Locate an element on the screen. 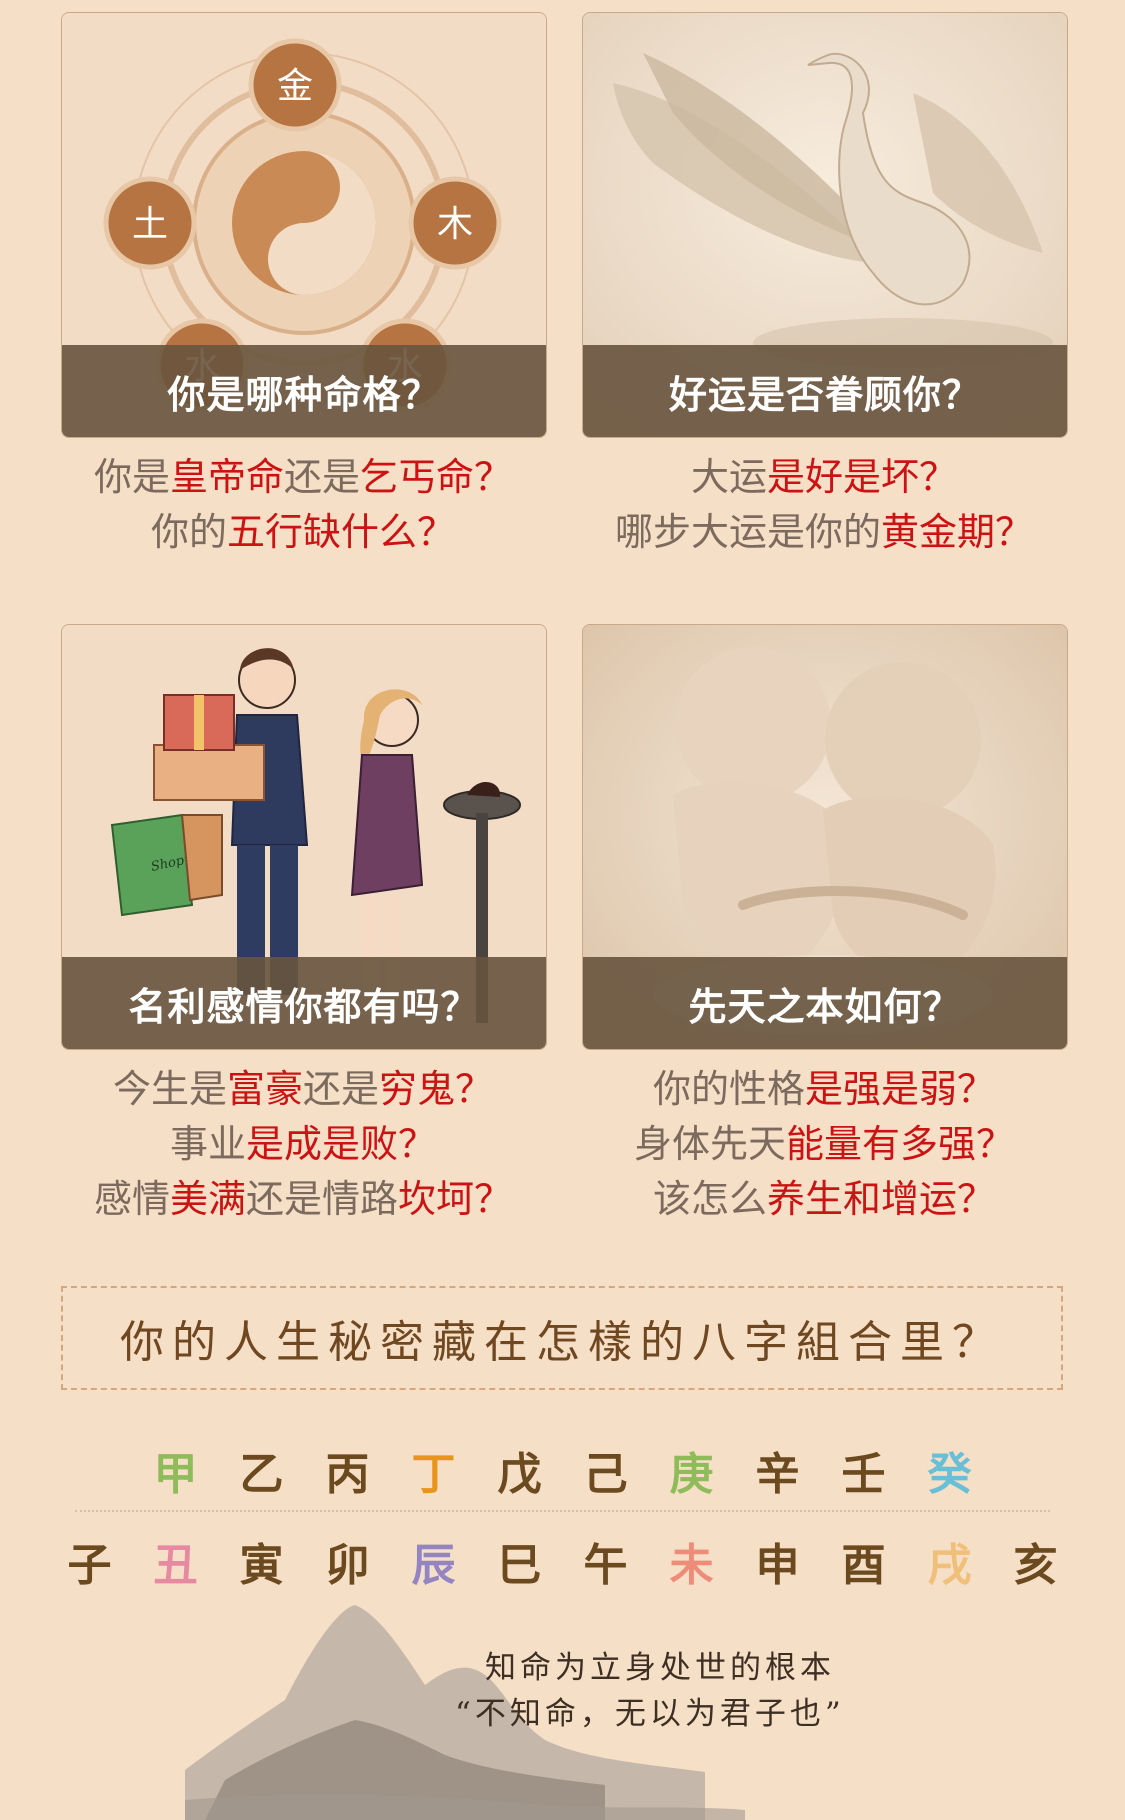 This screenshot has width=1125, height=1820. quote-line-1: 知命为立身处世的根本 is located at coordinates (660, 1668).